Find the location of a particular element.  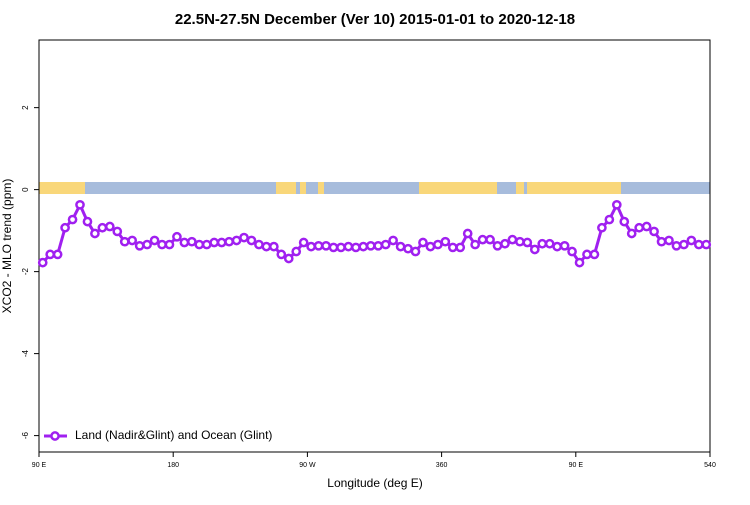

land-ocean-band is located at coordinates (374, 188).